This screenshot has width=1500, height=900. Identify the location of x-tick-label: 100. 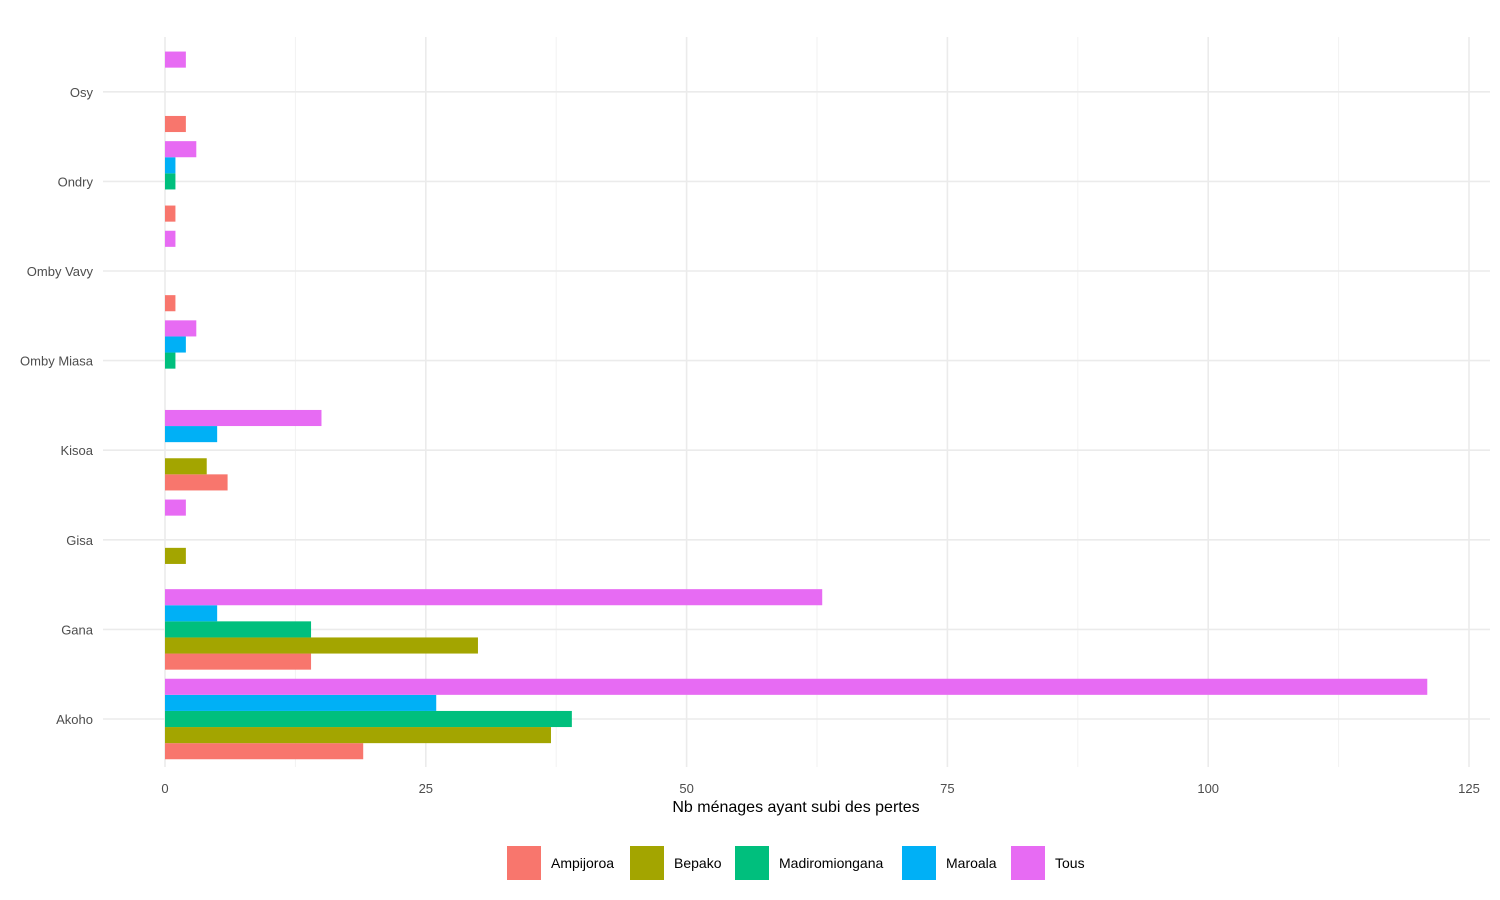
(1208, 788).